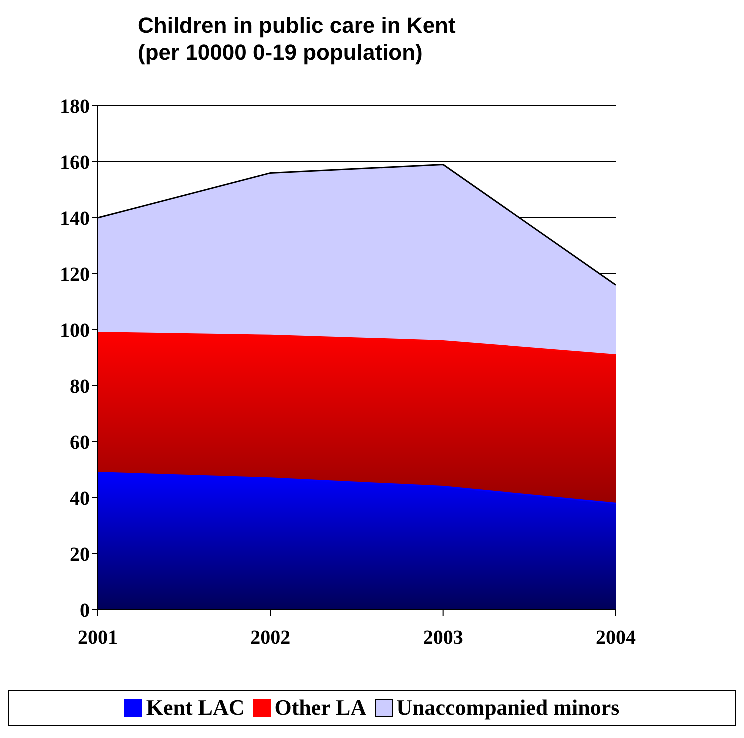  I want to click on y-tick-label: 0, so click(85, 611).